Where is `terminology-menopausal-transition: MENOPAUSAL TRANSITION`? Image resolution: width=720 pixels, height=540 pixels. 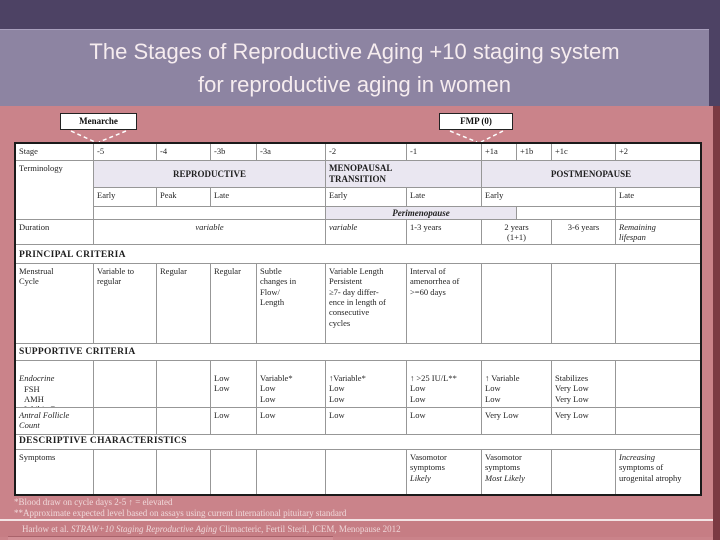 terminology-menopausal-transition: MENOPAUSAL TRANSITION is located at coordinates (404, 174).